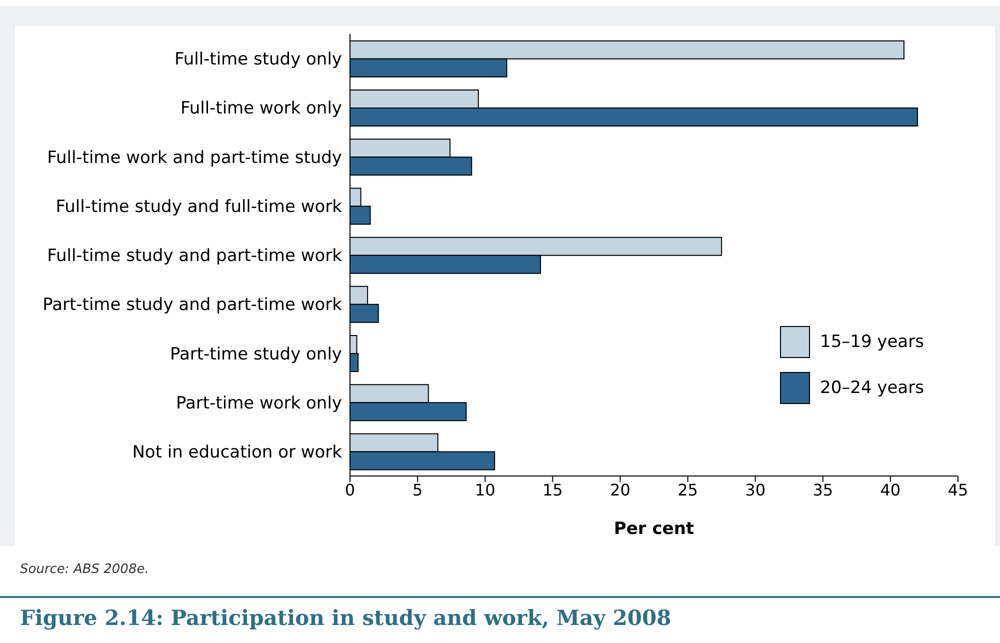  I want to click on y-tick-label: Part-time study only, so click(256, 354).